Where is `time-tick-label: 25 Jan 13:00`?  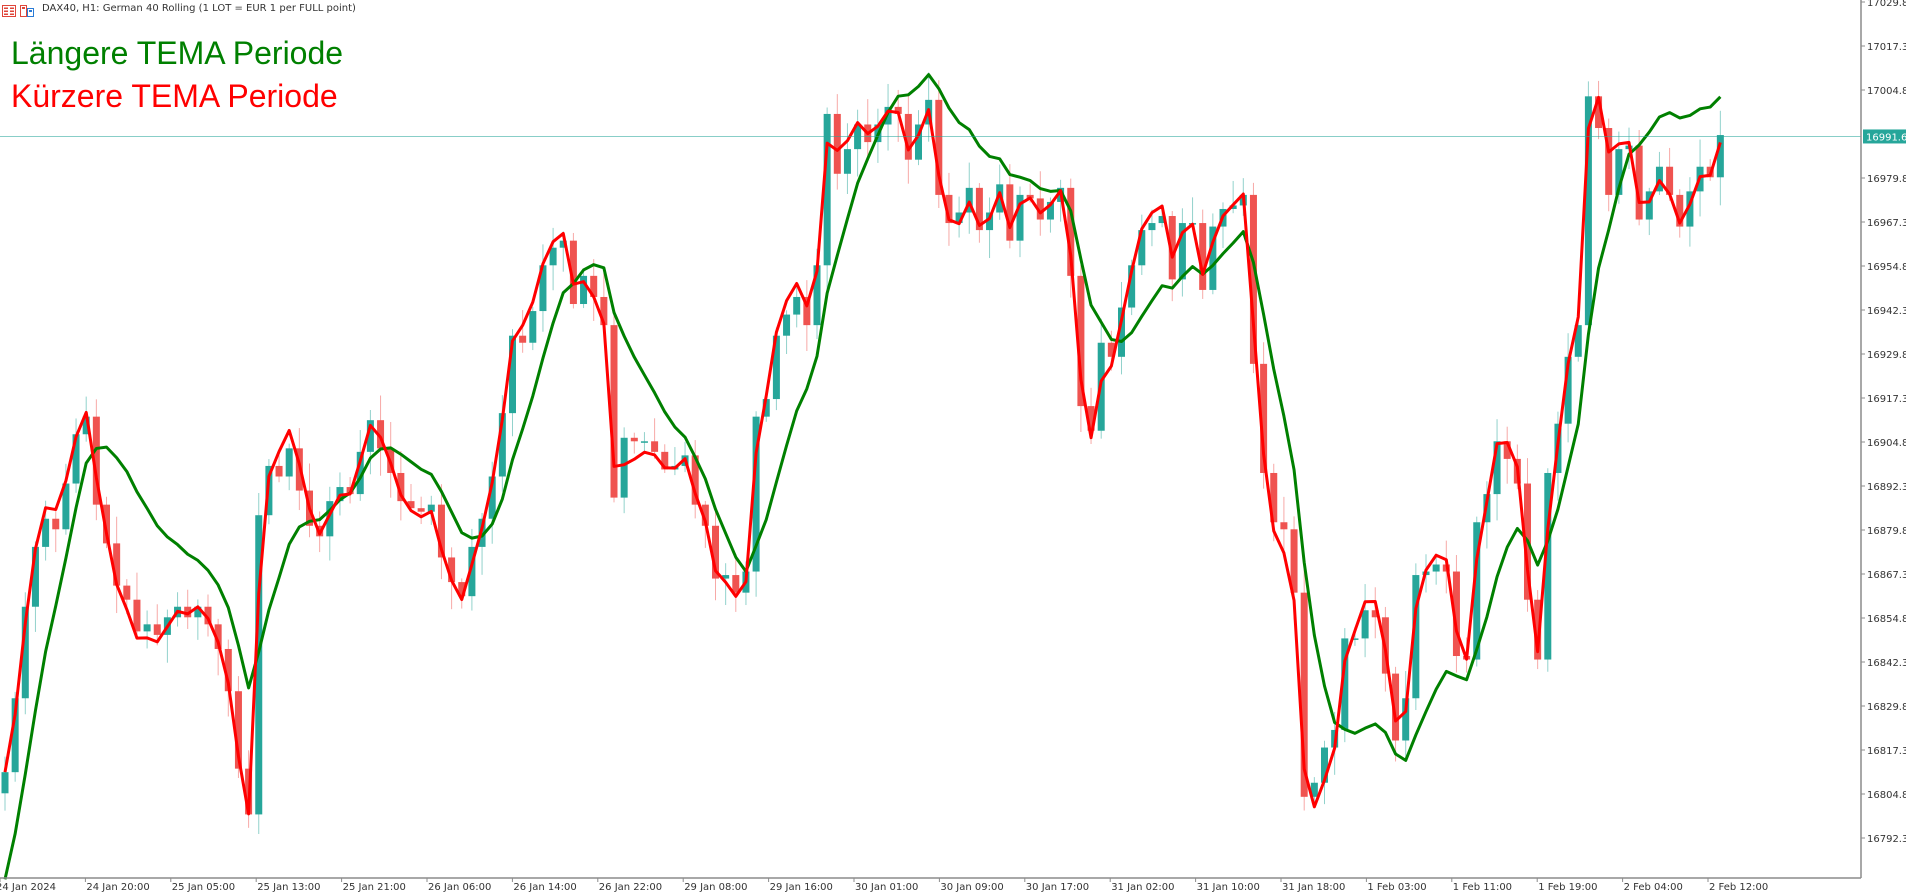 time-tick-label: 25 Jan 13:00 is located at coordinates (288, 887).